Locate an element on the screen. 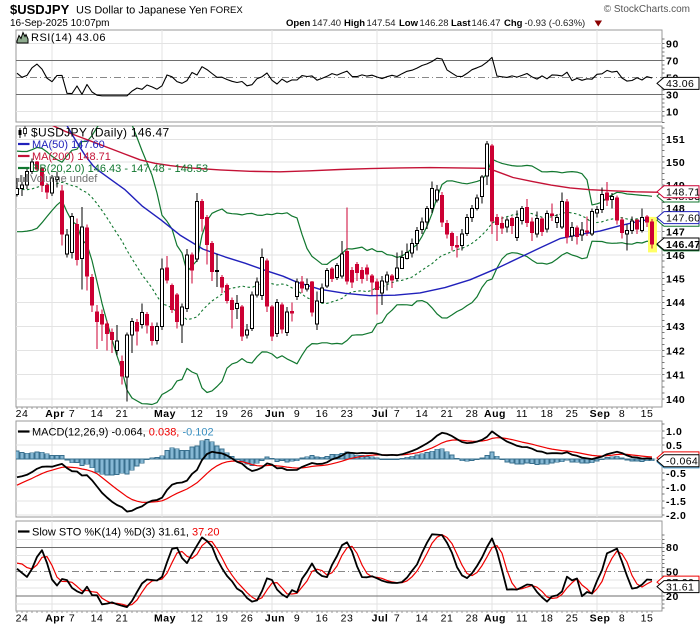 The image size is (700, 639). svg-text: Volume undef is located at coordinates (64, 179).